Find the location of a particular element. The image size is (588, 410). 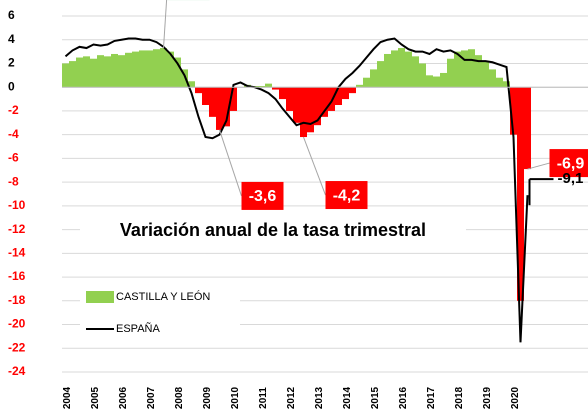

chart-title: Variación anual de la tasa trimestral is located at coordinates (273, 230).